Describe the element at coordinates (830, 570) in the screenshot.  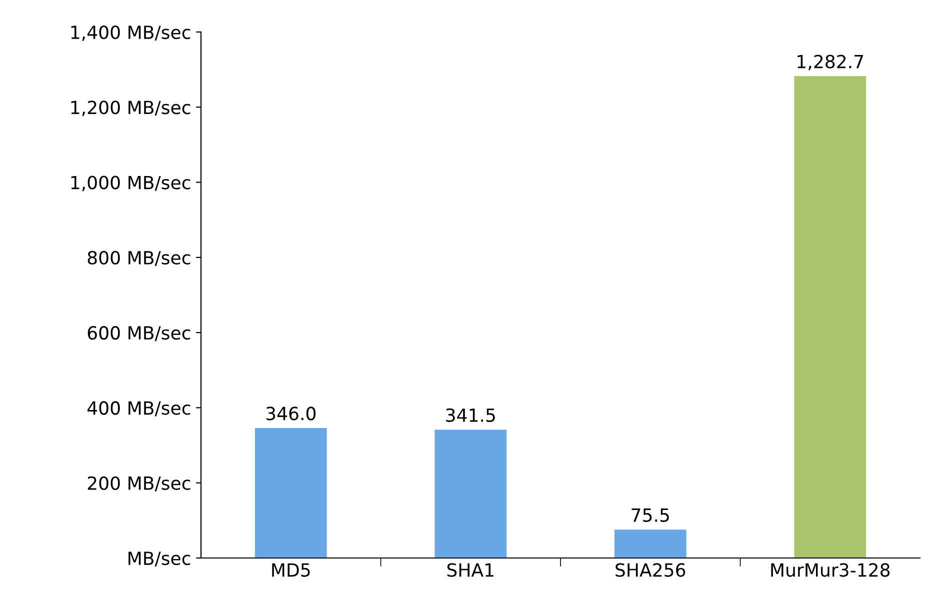
I see `x-tick-label: MurMur3-128` at that location.